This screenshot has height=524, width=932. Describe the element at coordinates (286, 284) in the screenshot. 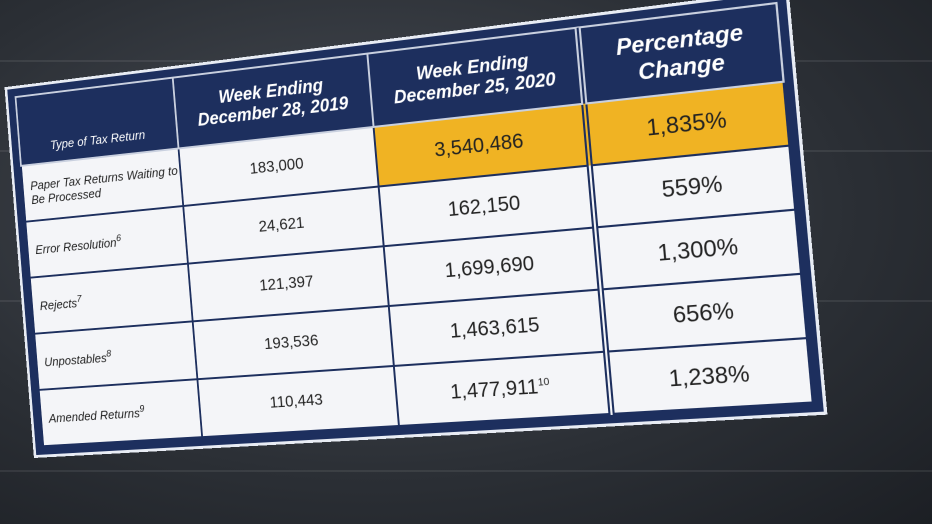

I see `value-2019: 121,397` at that location.